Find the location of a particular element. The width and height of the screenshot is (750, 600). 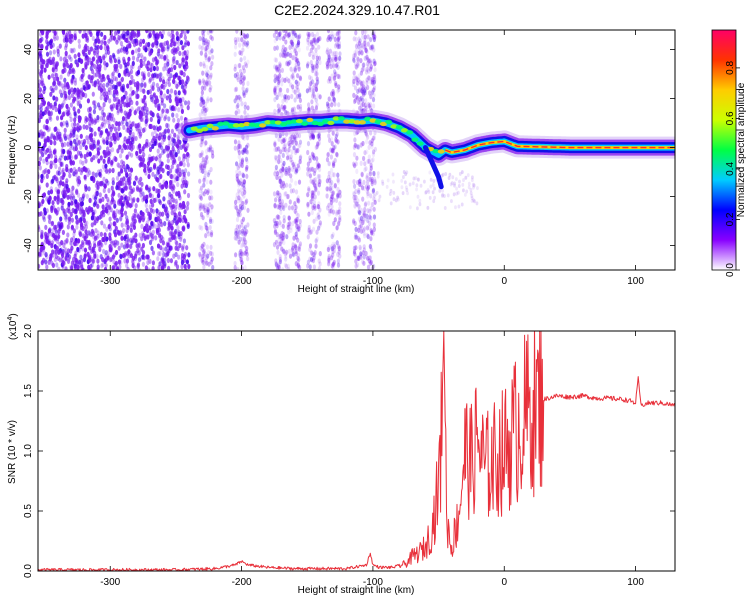

colorbar-gradient is located at coordinates (724, 150).